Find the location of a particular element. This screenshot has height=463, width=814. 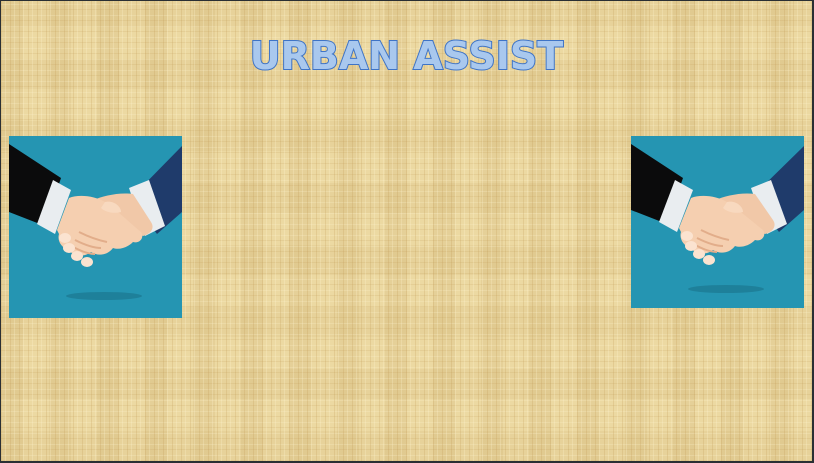

handshake-image-left is located at coordinates (95, 227).